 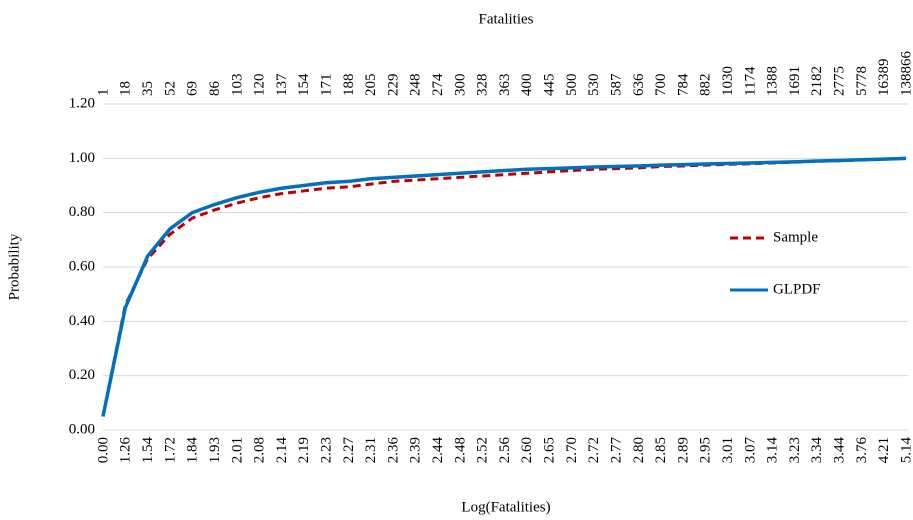 I want to click on x-tick-label: 2.65, so click(x=550, y=450).